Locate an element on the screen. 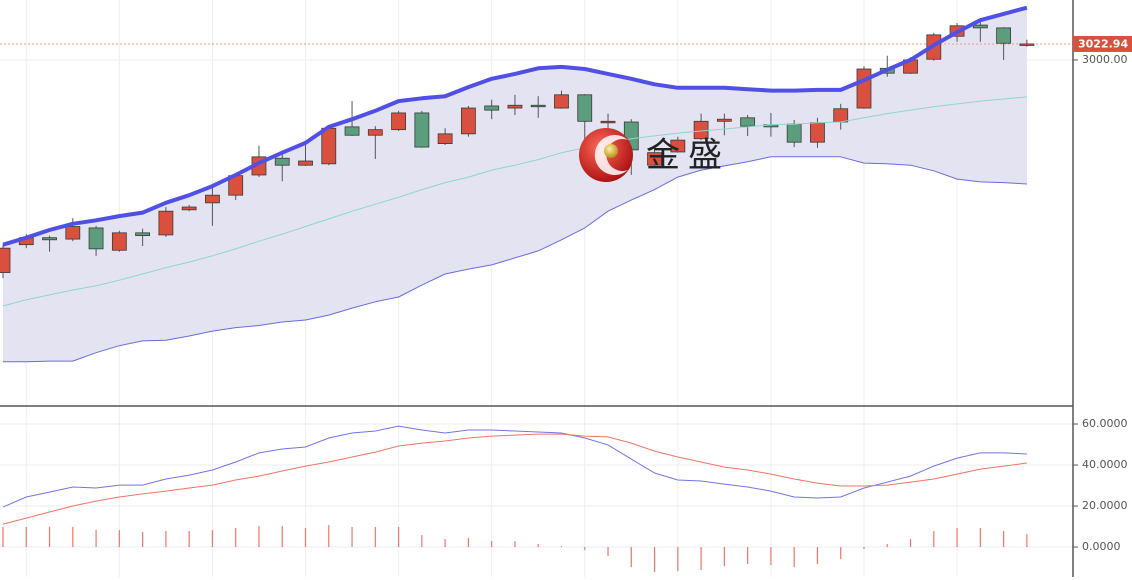  logo-swoosh is located at coordinates (611, 155).